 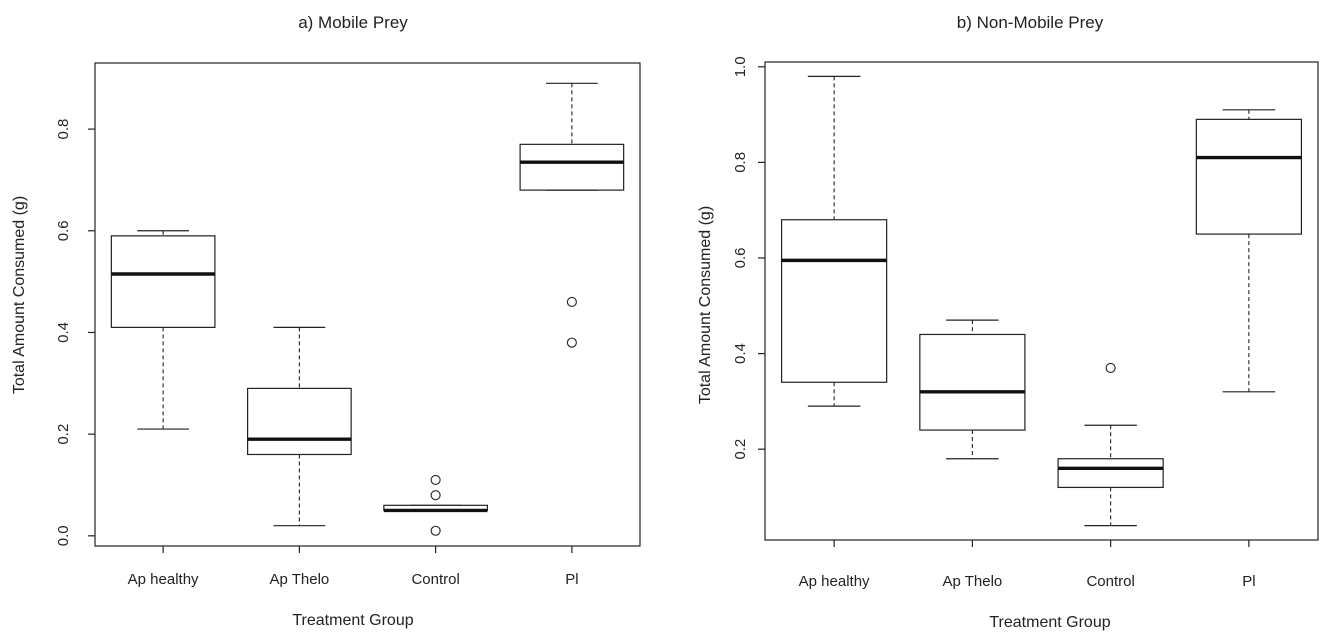 I want to click on chart-title: b) Non-Mobile Prey, so click(x=1030, y=22).